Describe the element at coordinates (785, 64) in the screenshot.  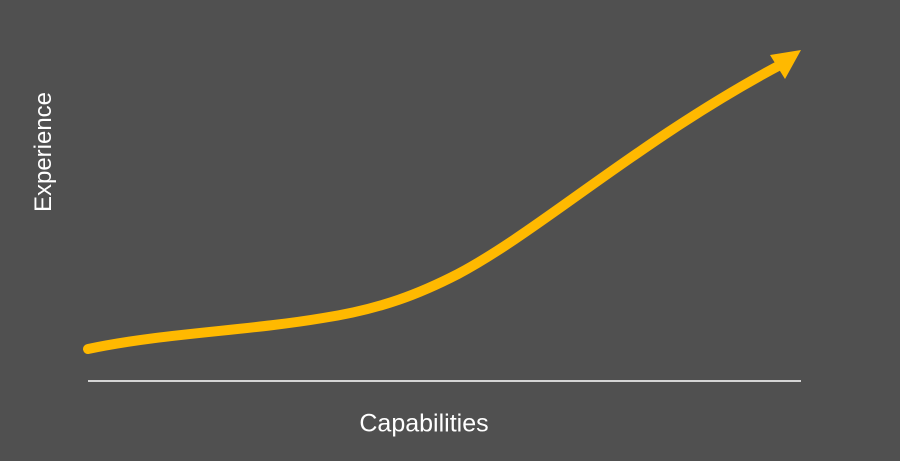
I see `growth-arrowhead-icon` at that location.